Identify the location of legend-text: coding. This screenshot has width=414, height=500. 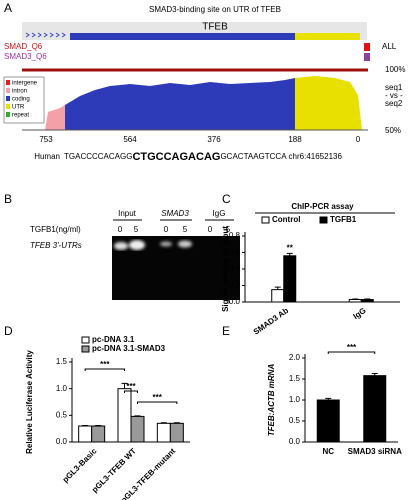
(21, 100).